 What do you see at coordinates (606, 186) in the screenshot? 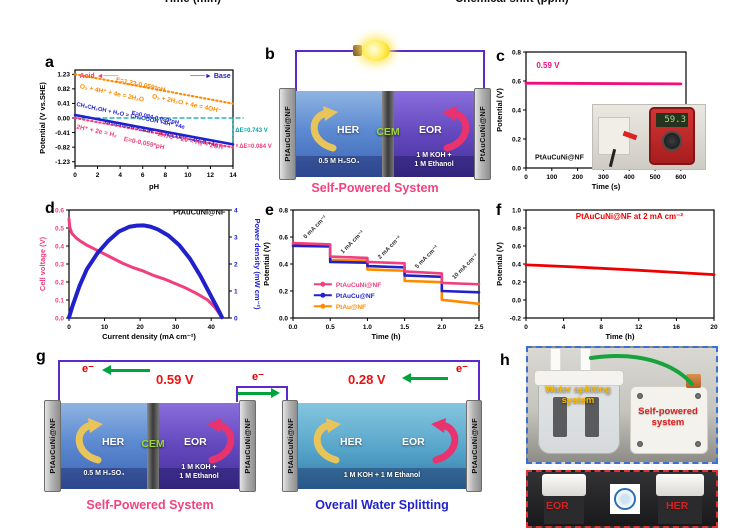
I see `svg-text: Time (s)` at bounding box center [606, 186].